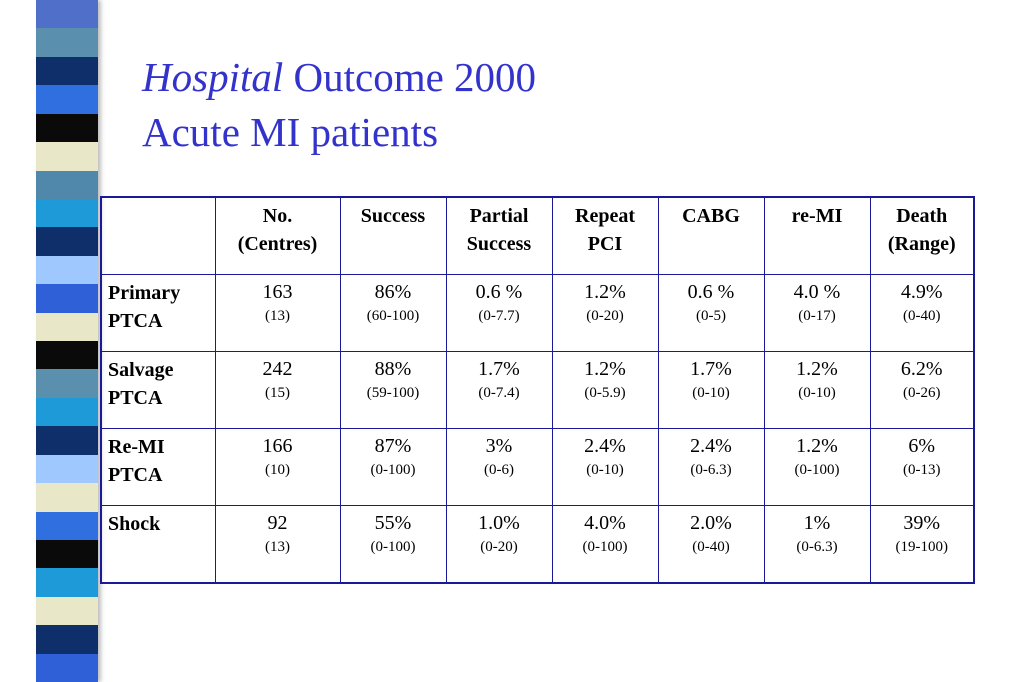 The width and height of the screenshot is (1023, 682). Describe the element at coordinates (158, 467) in the screenshot. I see `row-label: Re-MI PTCA` at that location.